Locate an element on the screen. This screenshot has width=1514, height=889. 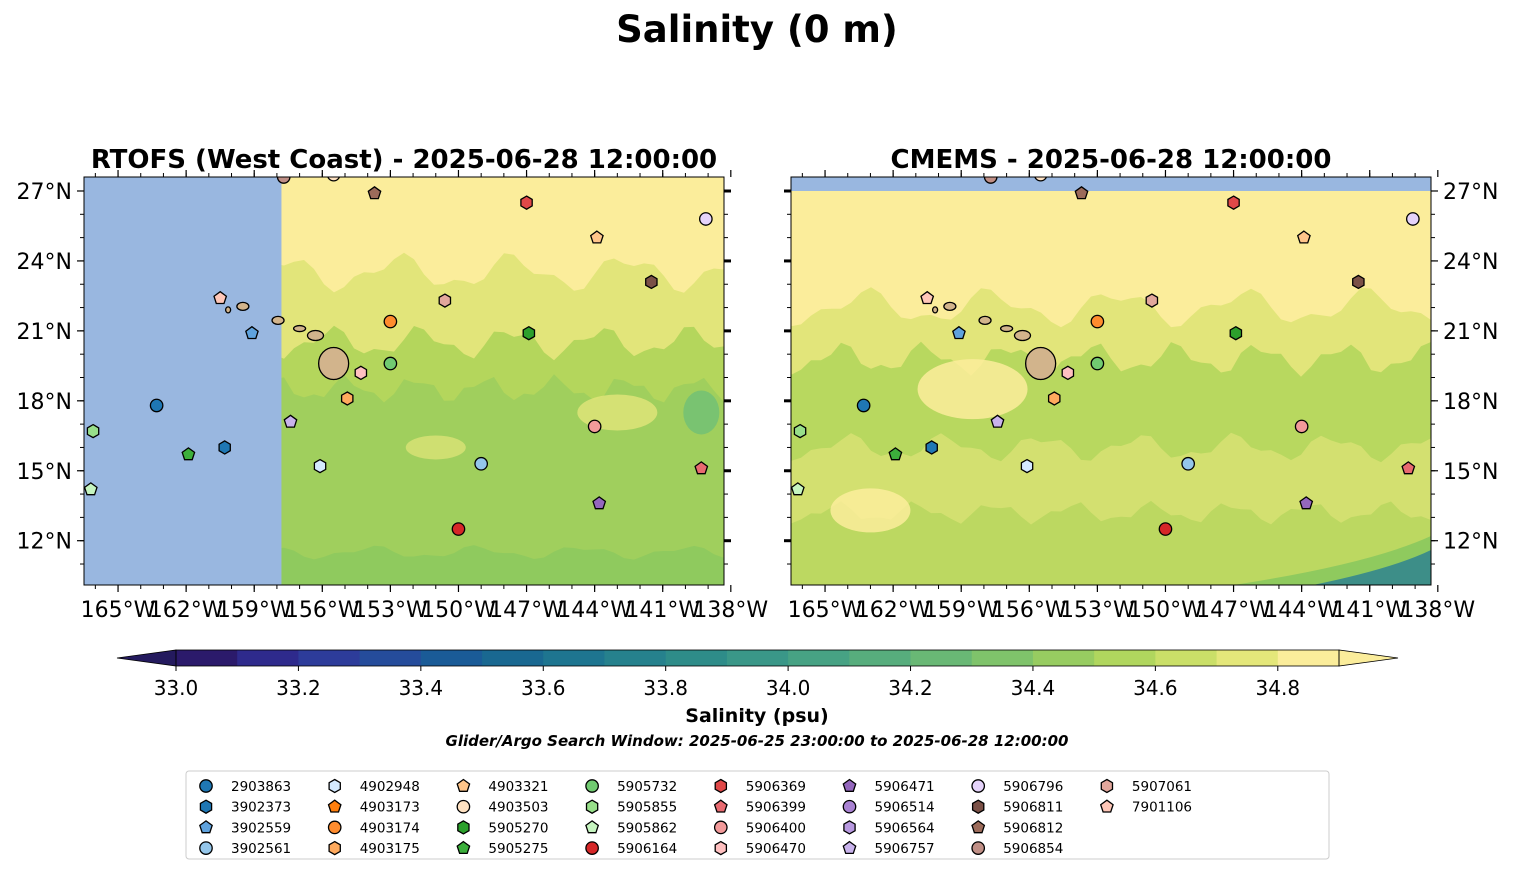
x-tick-label: 159°W is located at coordinates (254, 610).